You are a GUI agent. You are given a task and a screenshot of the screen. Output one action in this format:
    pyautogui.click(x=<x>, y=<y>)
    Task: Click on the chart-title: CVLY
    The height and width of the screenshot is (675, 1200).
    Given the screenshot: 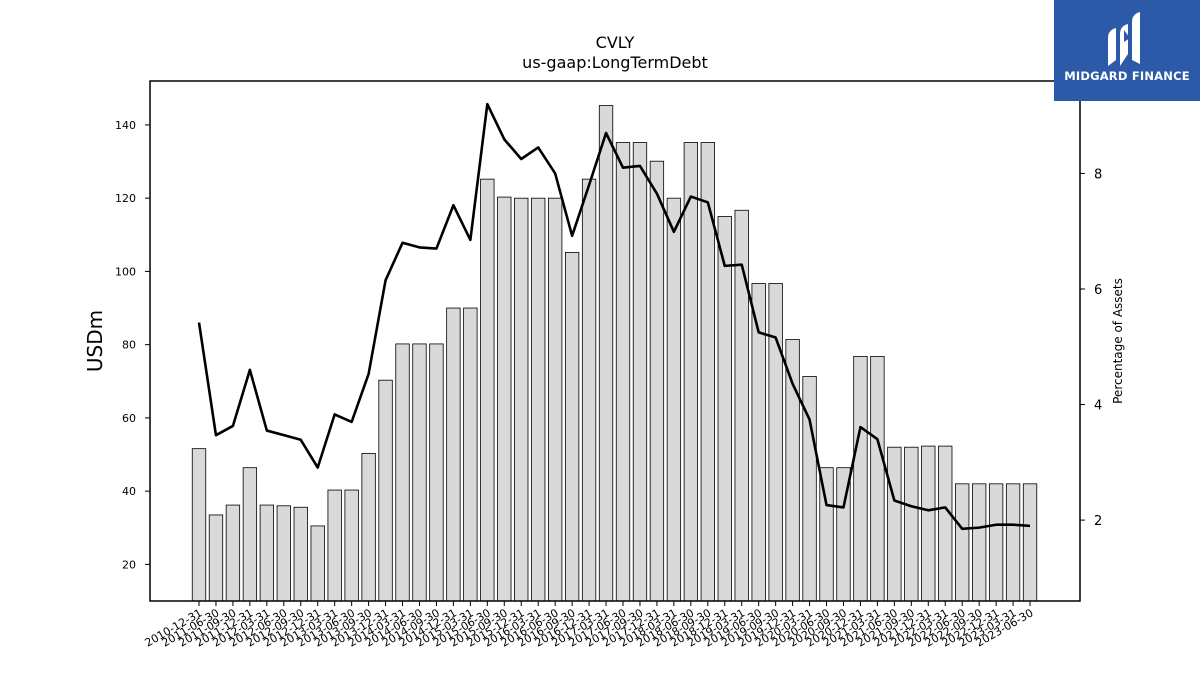 What is the action you would take?
    pyautogui.click(x=615, y=42)
    